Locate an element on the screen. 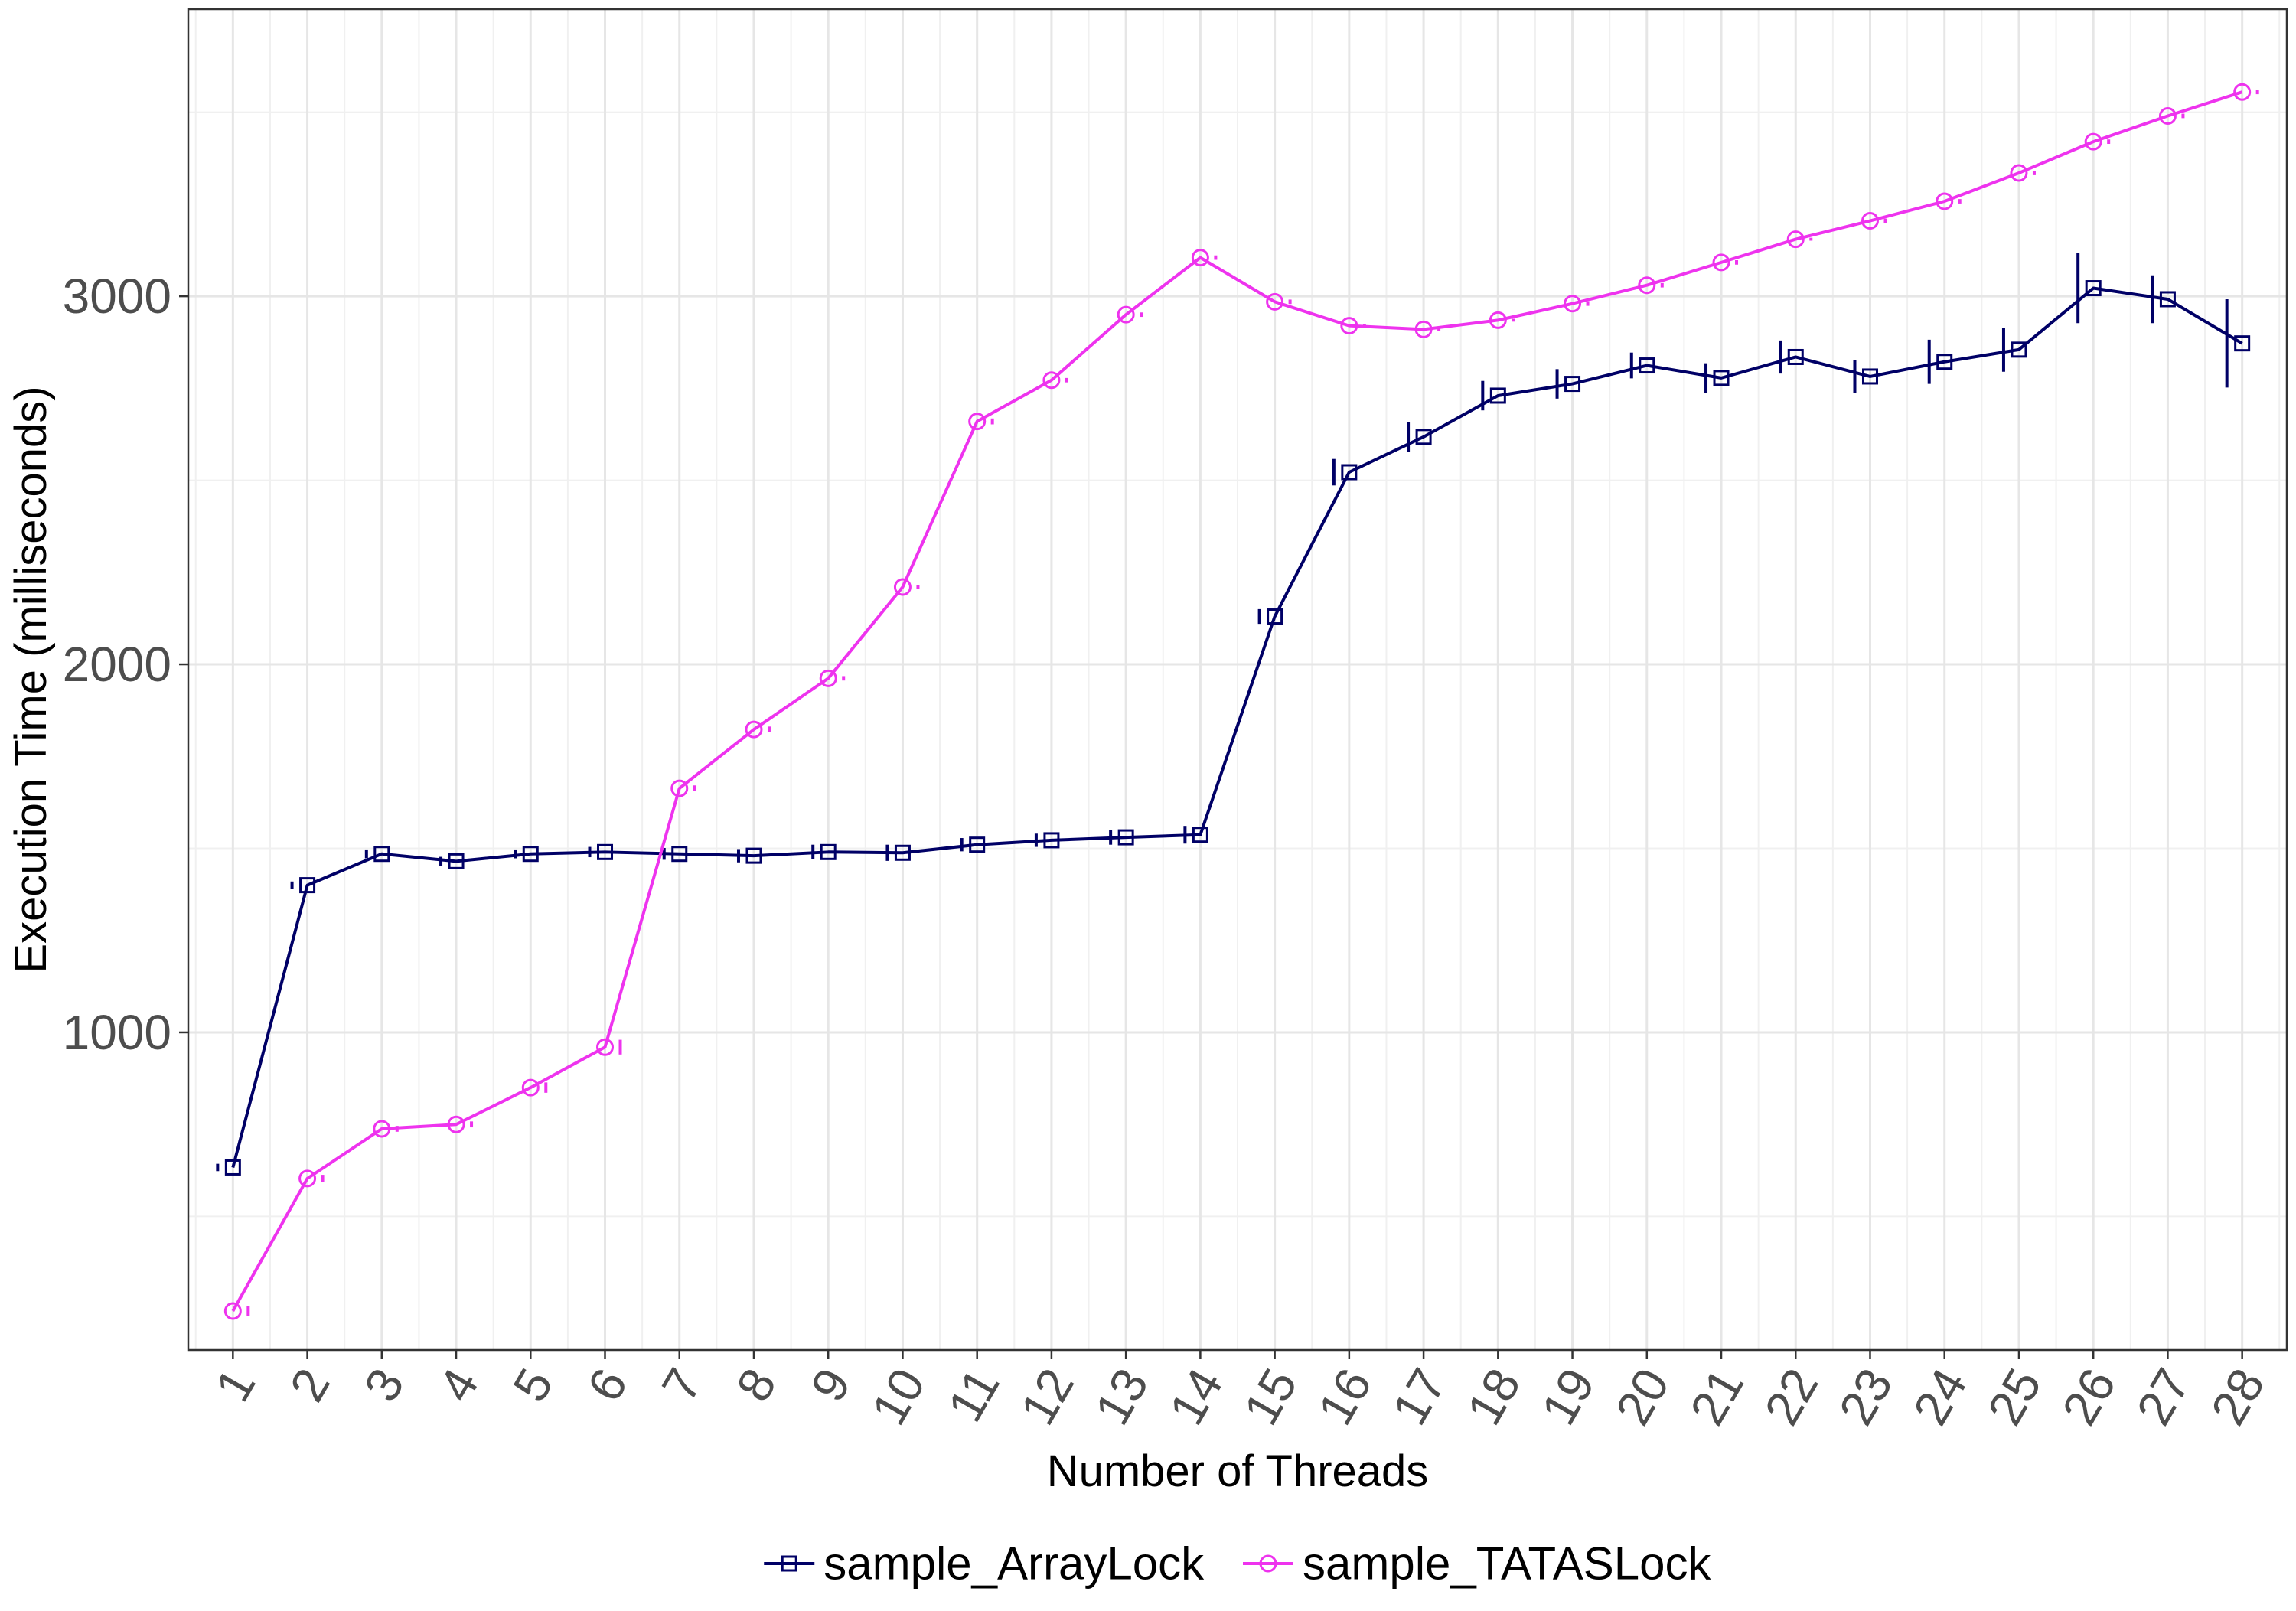 This screenshot has width=2296, height=1611. legend: sample_ArrayLock sample_TATASLock is located at coordinates (1238, 1564).